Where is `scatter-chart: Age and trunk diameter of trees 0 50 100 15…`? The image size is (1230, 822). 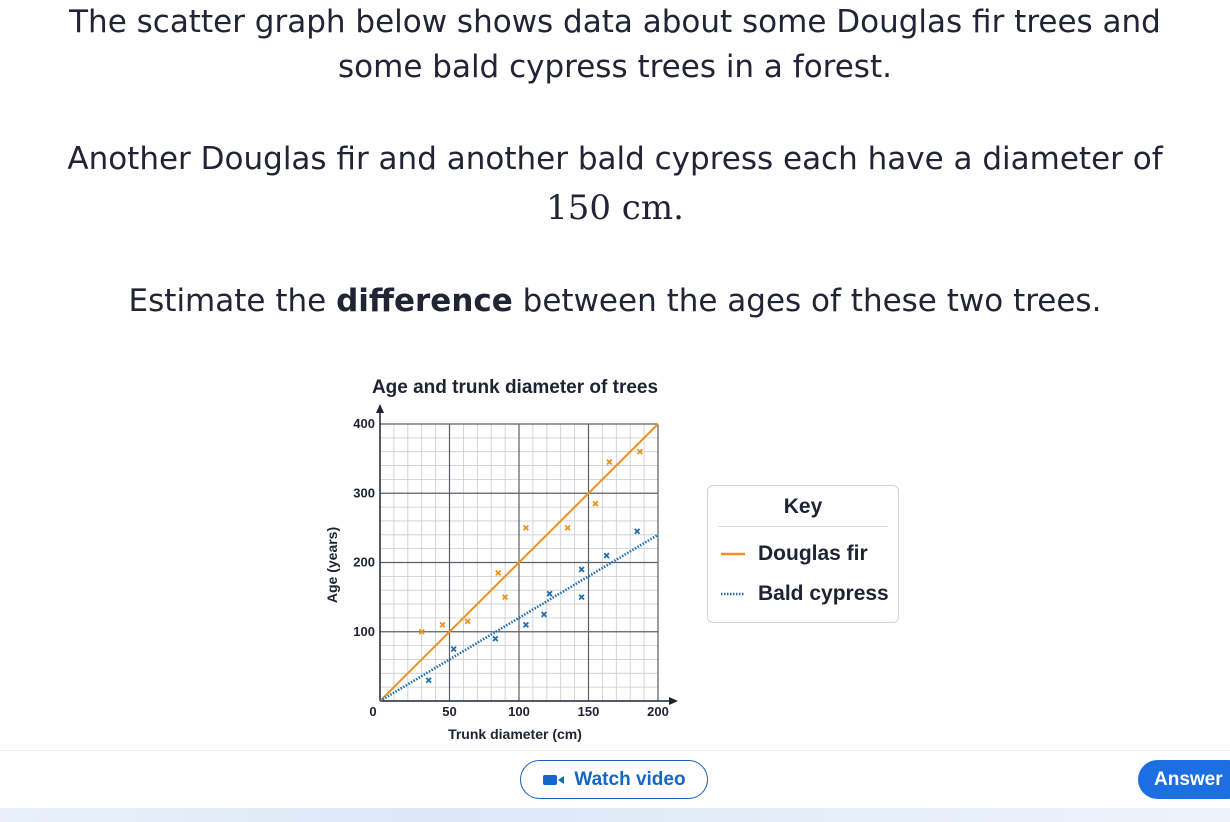 scatter-chart: Age and trunk diameter of trees 0 50 100 15… is located at coordinates (501, 559).